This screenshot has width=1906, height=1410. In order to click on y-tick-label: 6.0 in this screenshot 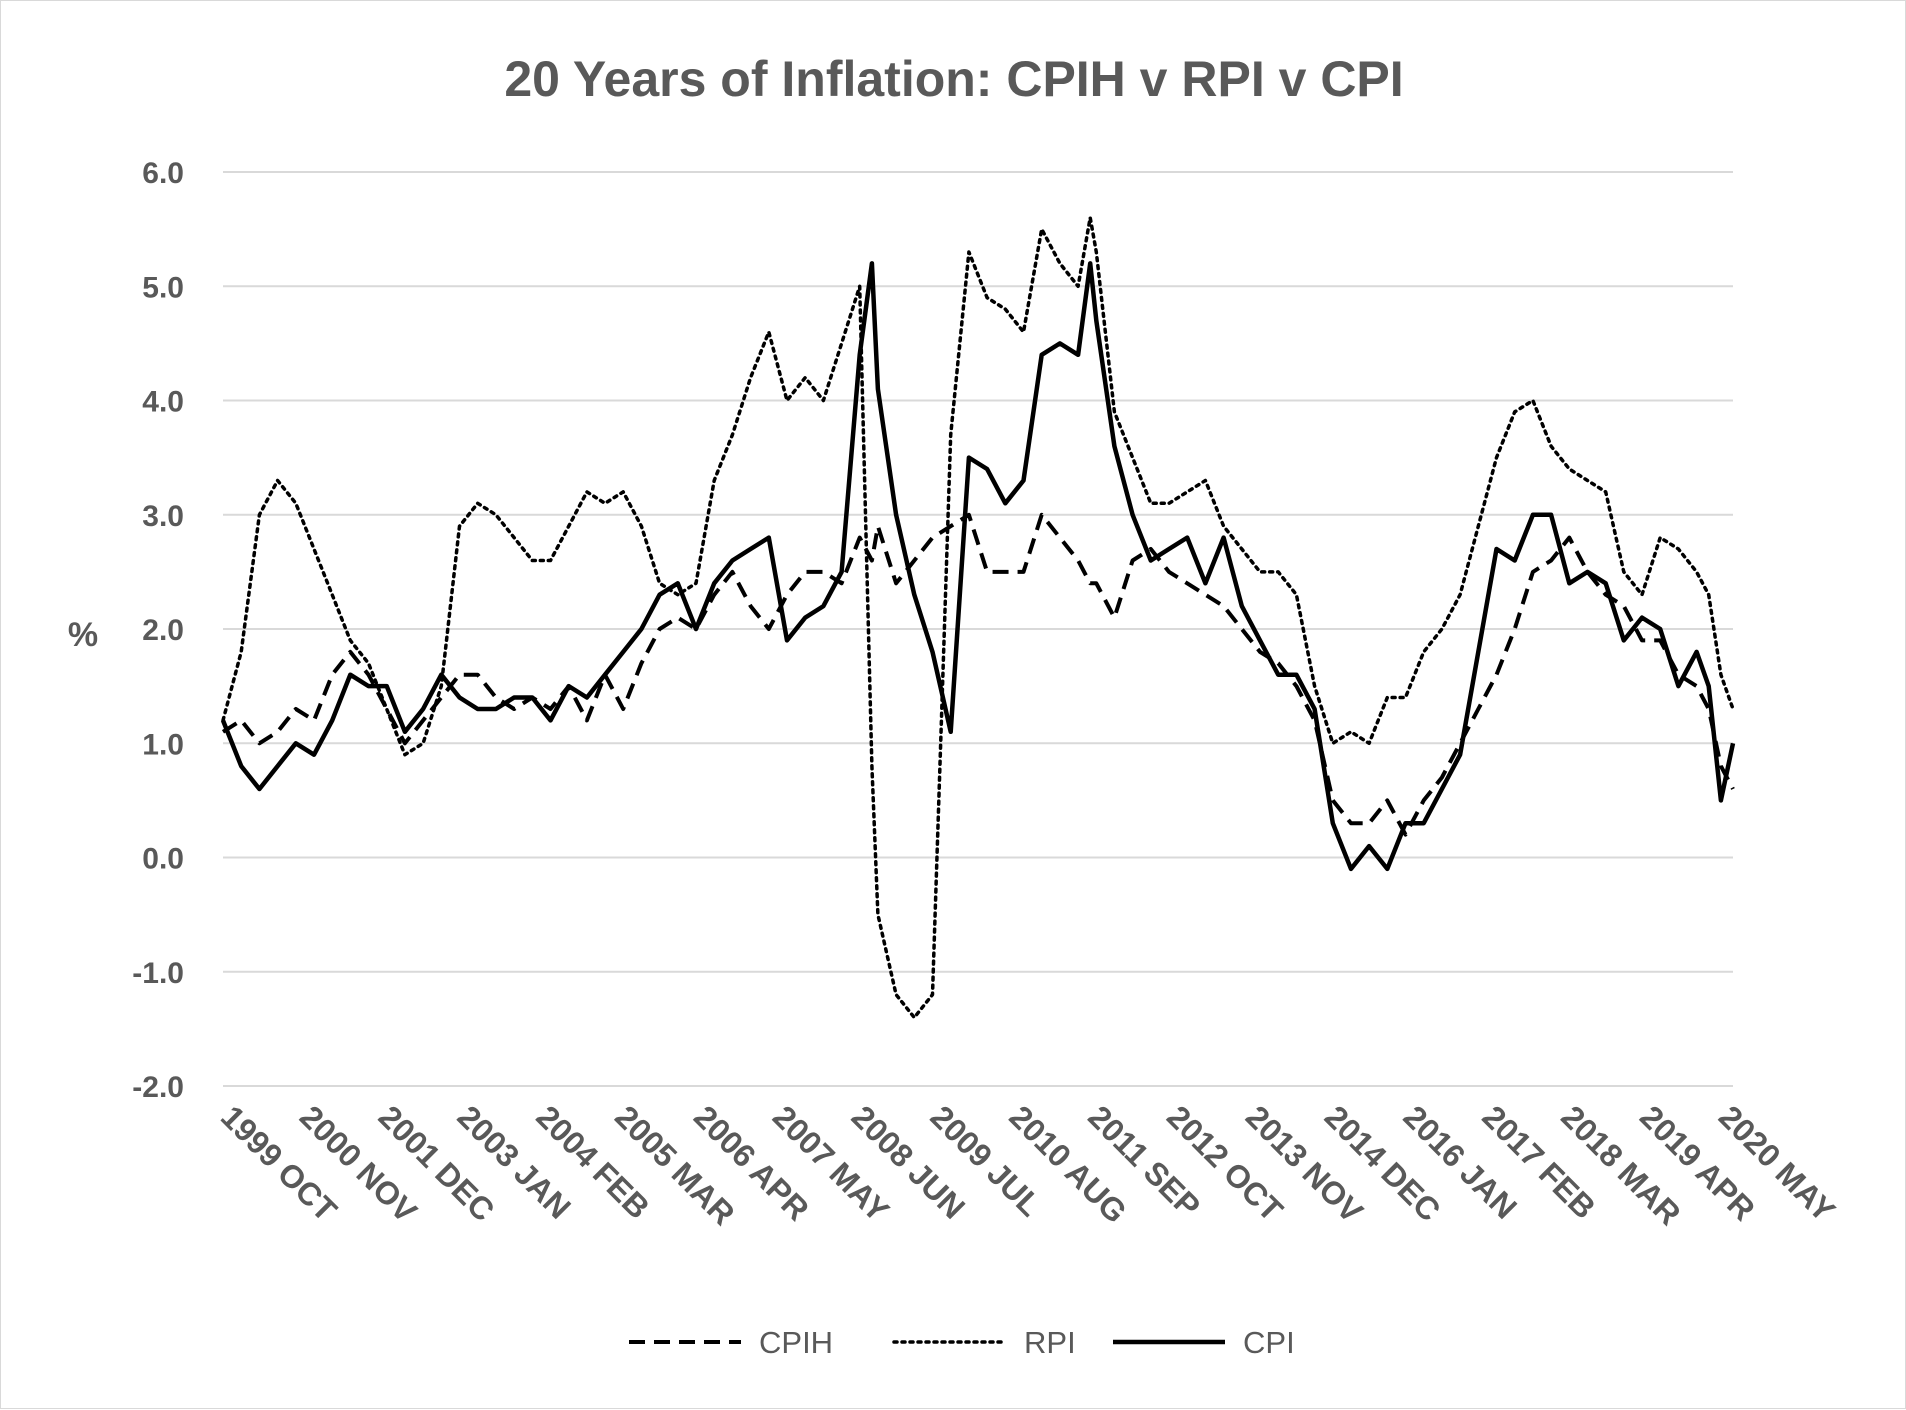, I will do `click(163, 173)`.